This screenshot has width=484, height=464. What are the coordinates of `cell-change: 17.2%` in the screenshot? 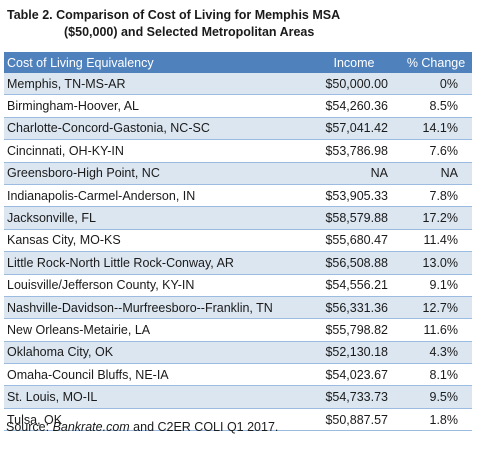 It's located at (436, 218).